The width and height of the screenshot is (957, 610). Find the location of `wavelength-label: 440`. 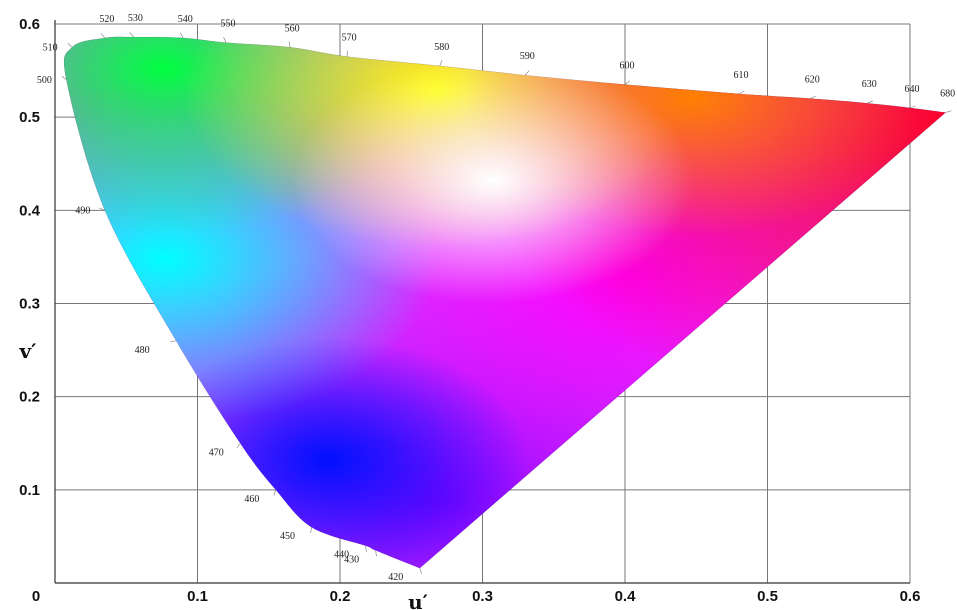

wavelength-label: 440 is located at coordinates (341, 555).